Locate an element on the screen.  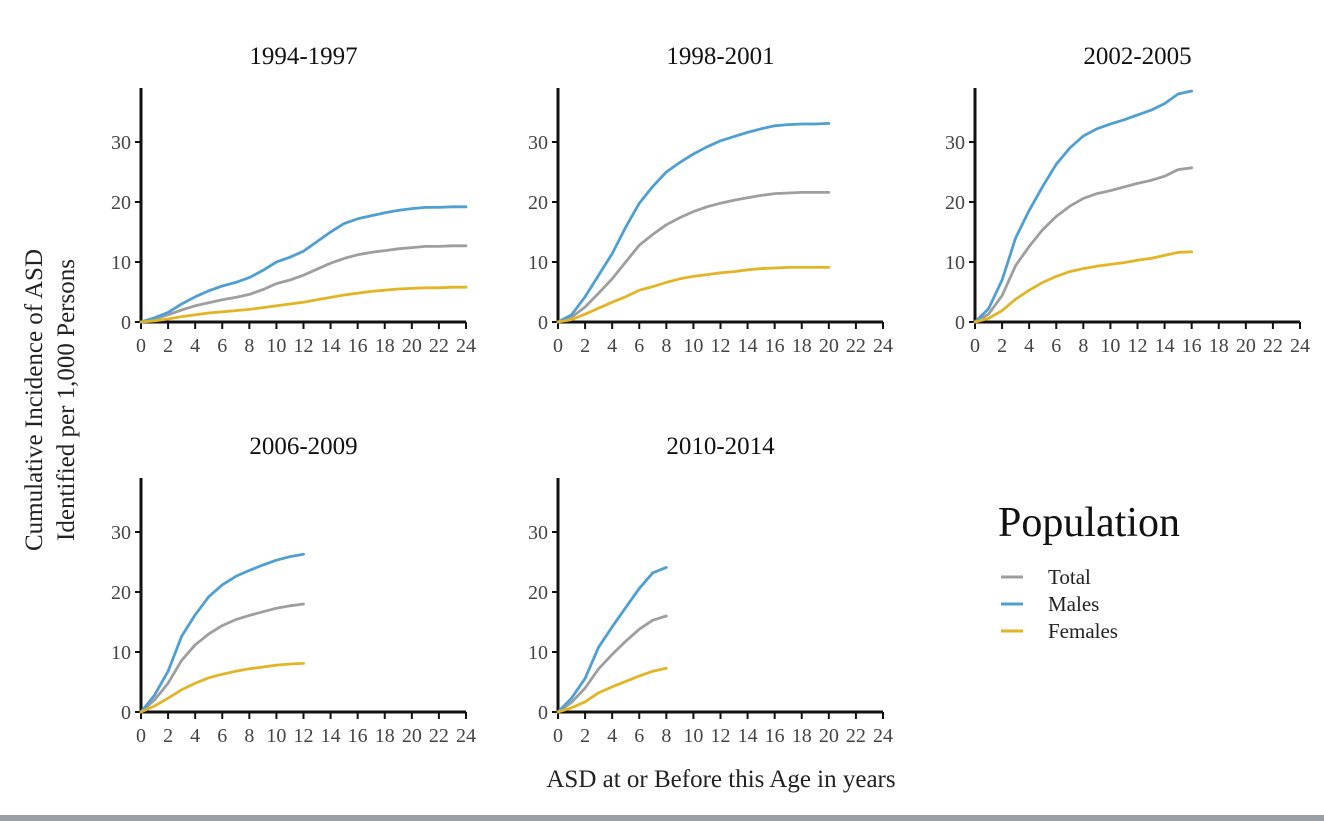
y-axis-label-line1: Cumulative Incidence of ASD is located at coordinates (34, 400).